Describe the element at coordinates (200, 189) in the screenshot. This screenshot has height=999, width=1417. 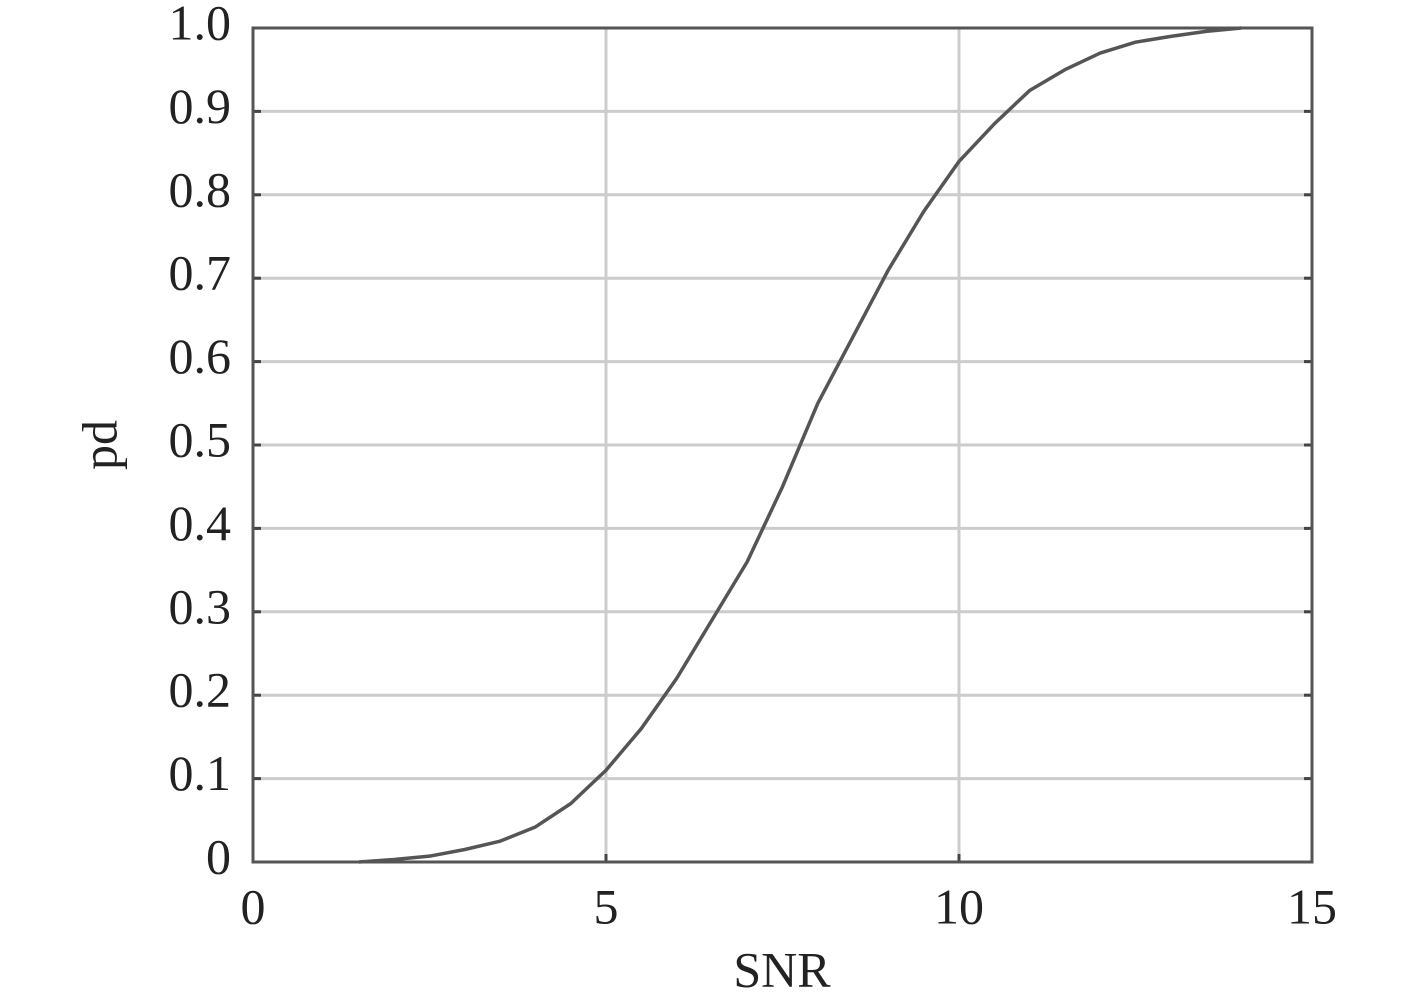
I see `y-tick-label: 0.8` at that location.